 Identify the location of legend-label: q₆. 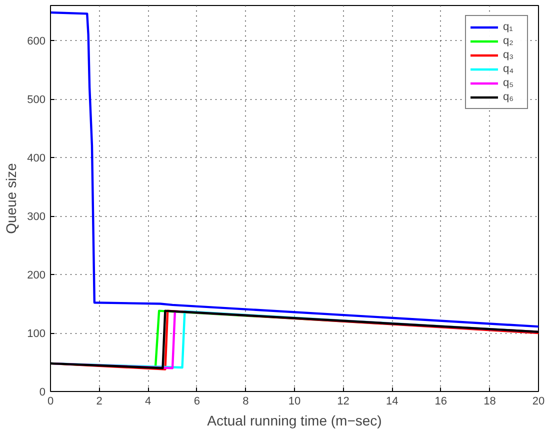
(509, 97).